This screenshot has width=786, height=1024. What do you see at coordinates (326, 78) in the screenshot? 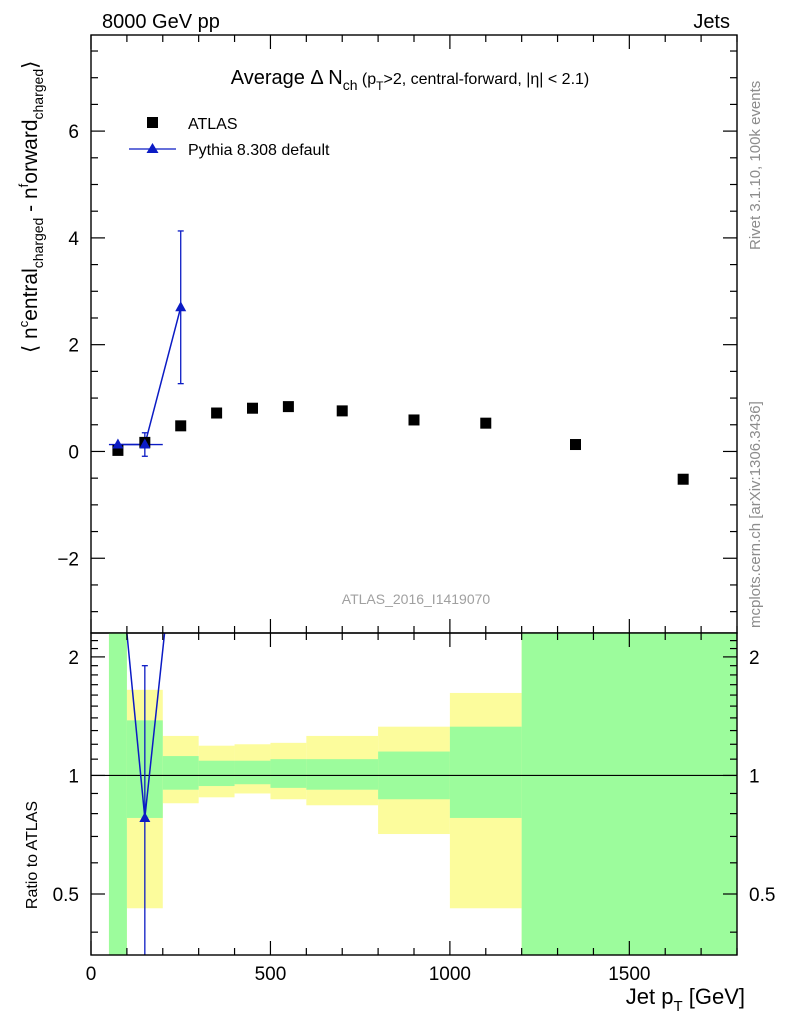
I see `title-delta: Δ N` at bounding box center [326, 78].